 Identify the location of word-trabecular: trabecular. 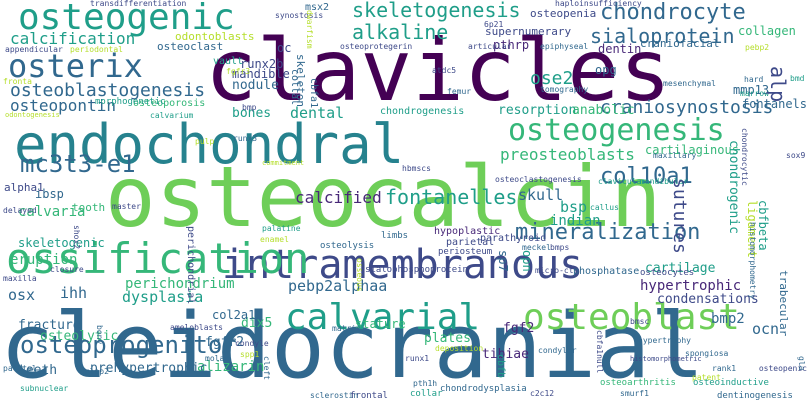
(783, 303).